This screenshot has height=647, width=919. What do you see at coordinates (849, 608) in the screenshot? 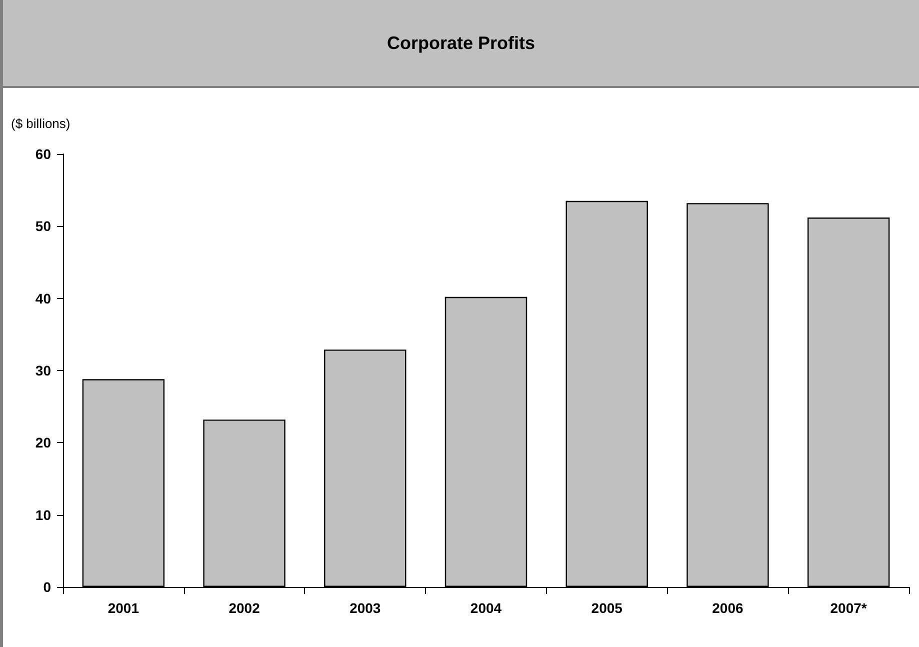
I see `x-tick-label: 2007*` at bounding box center [849, 608].